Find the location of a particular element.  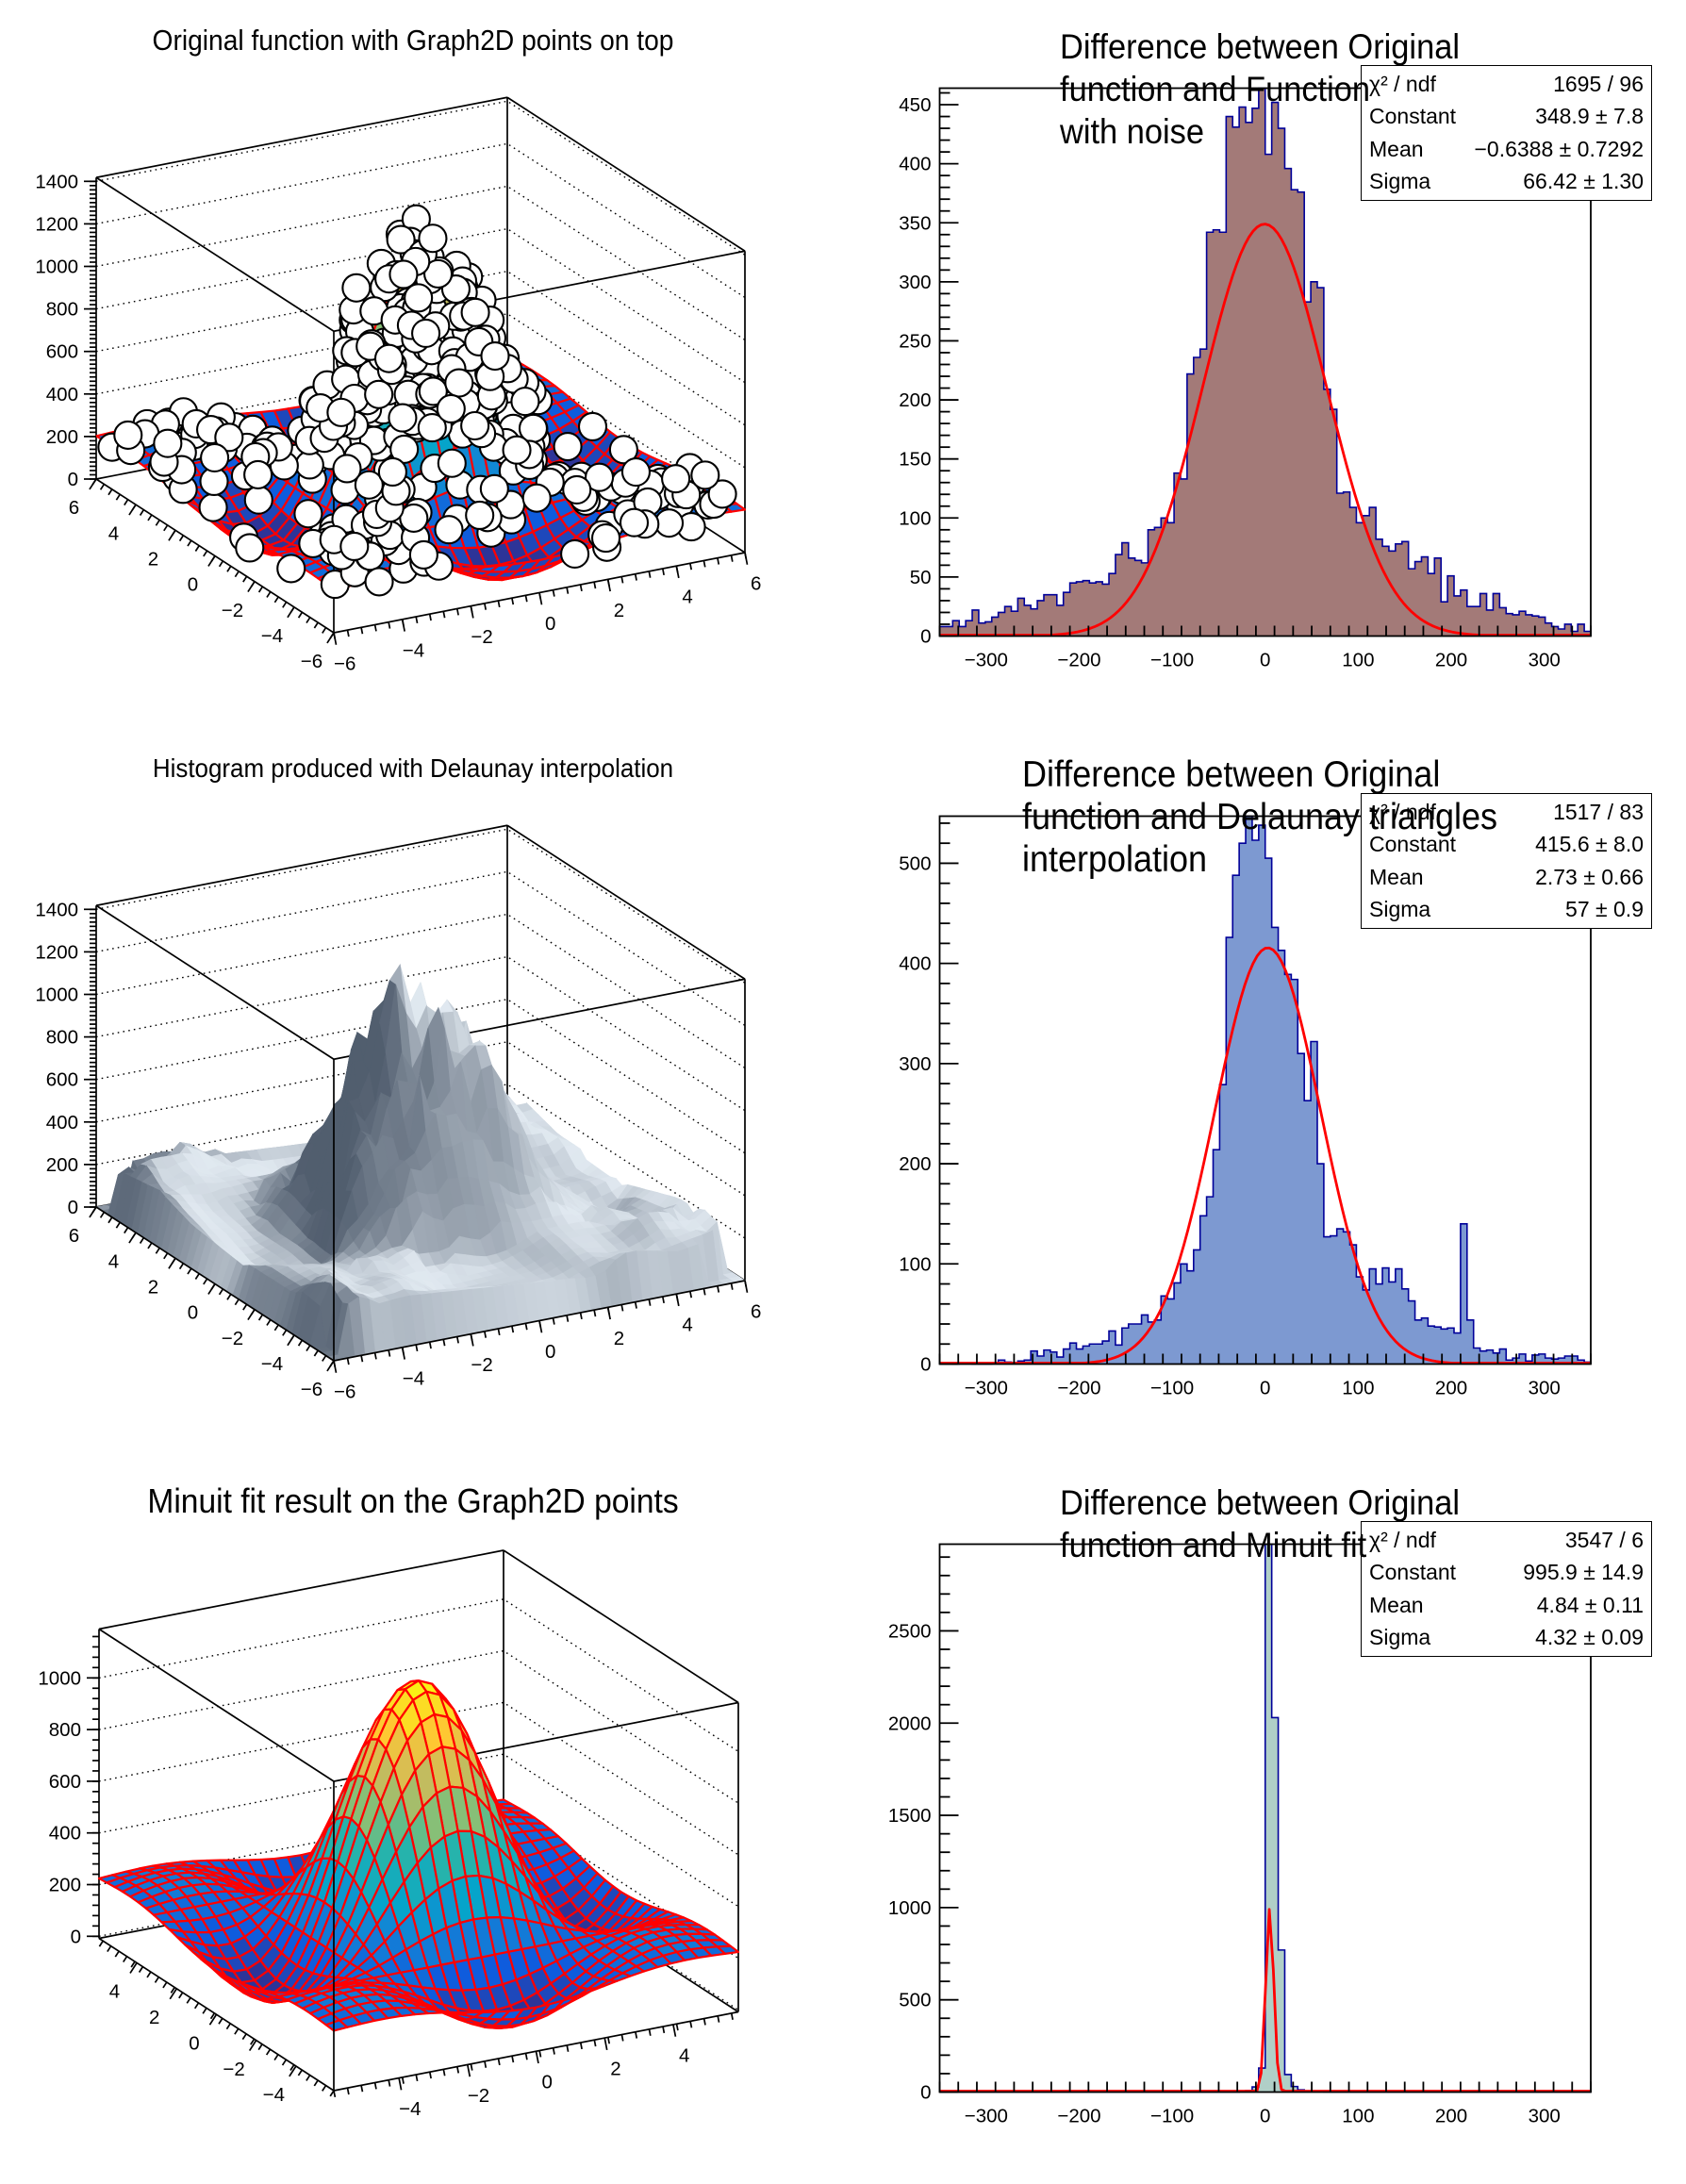

y-tick-label: 300 is located at coordinates (915, 1064).